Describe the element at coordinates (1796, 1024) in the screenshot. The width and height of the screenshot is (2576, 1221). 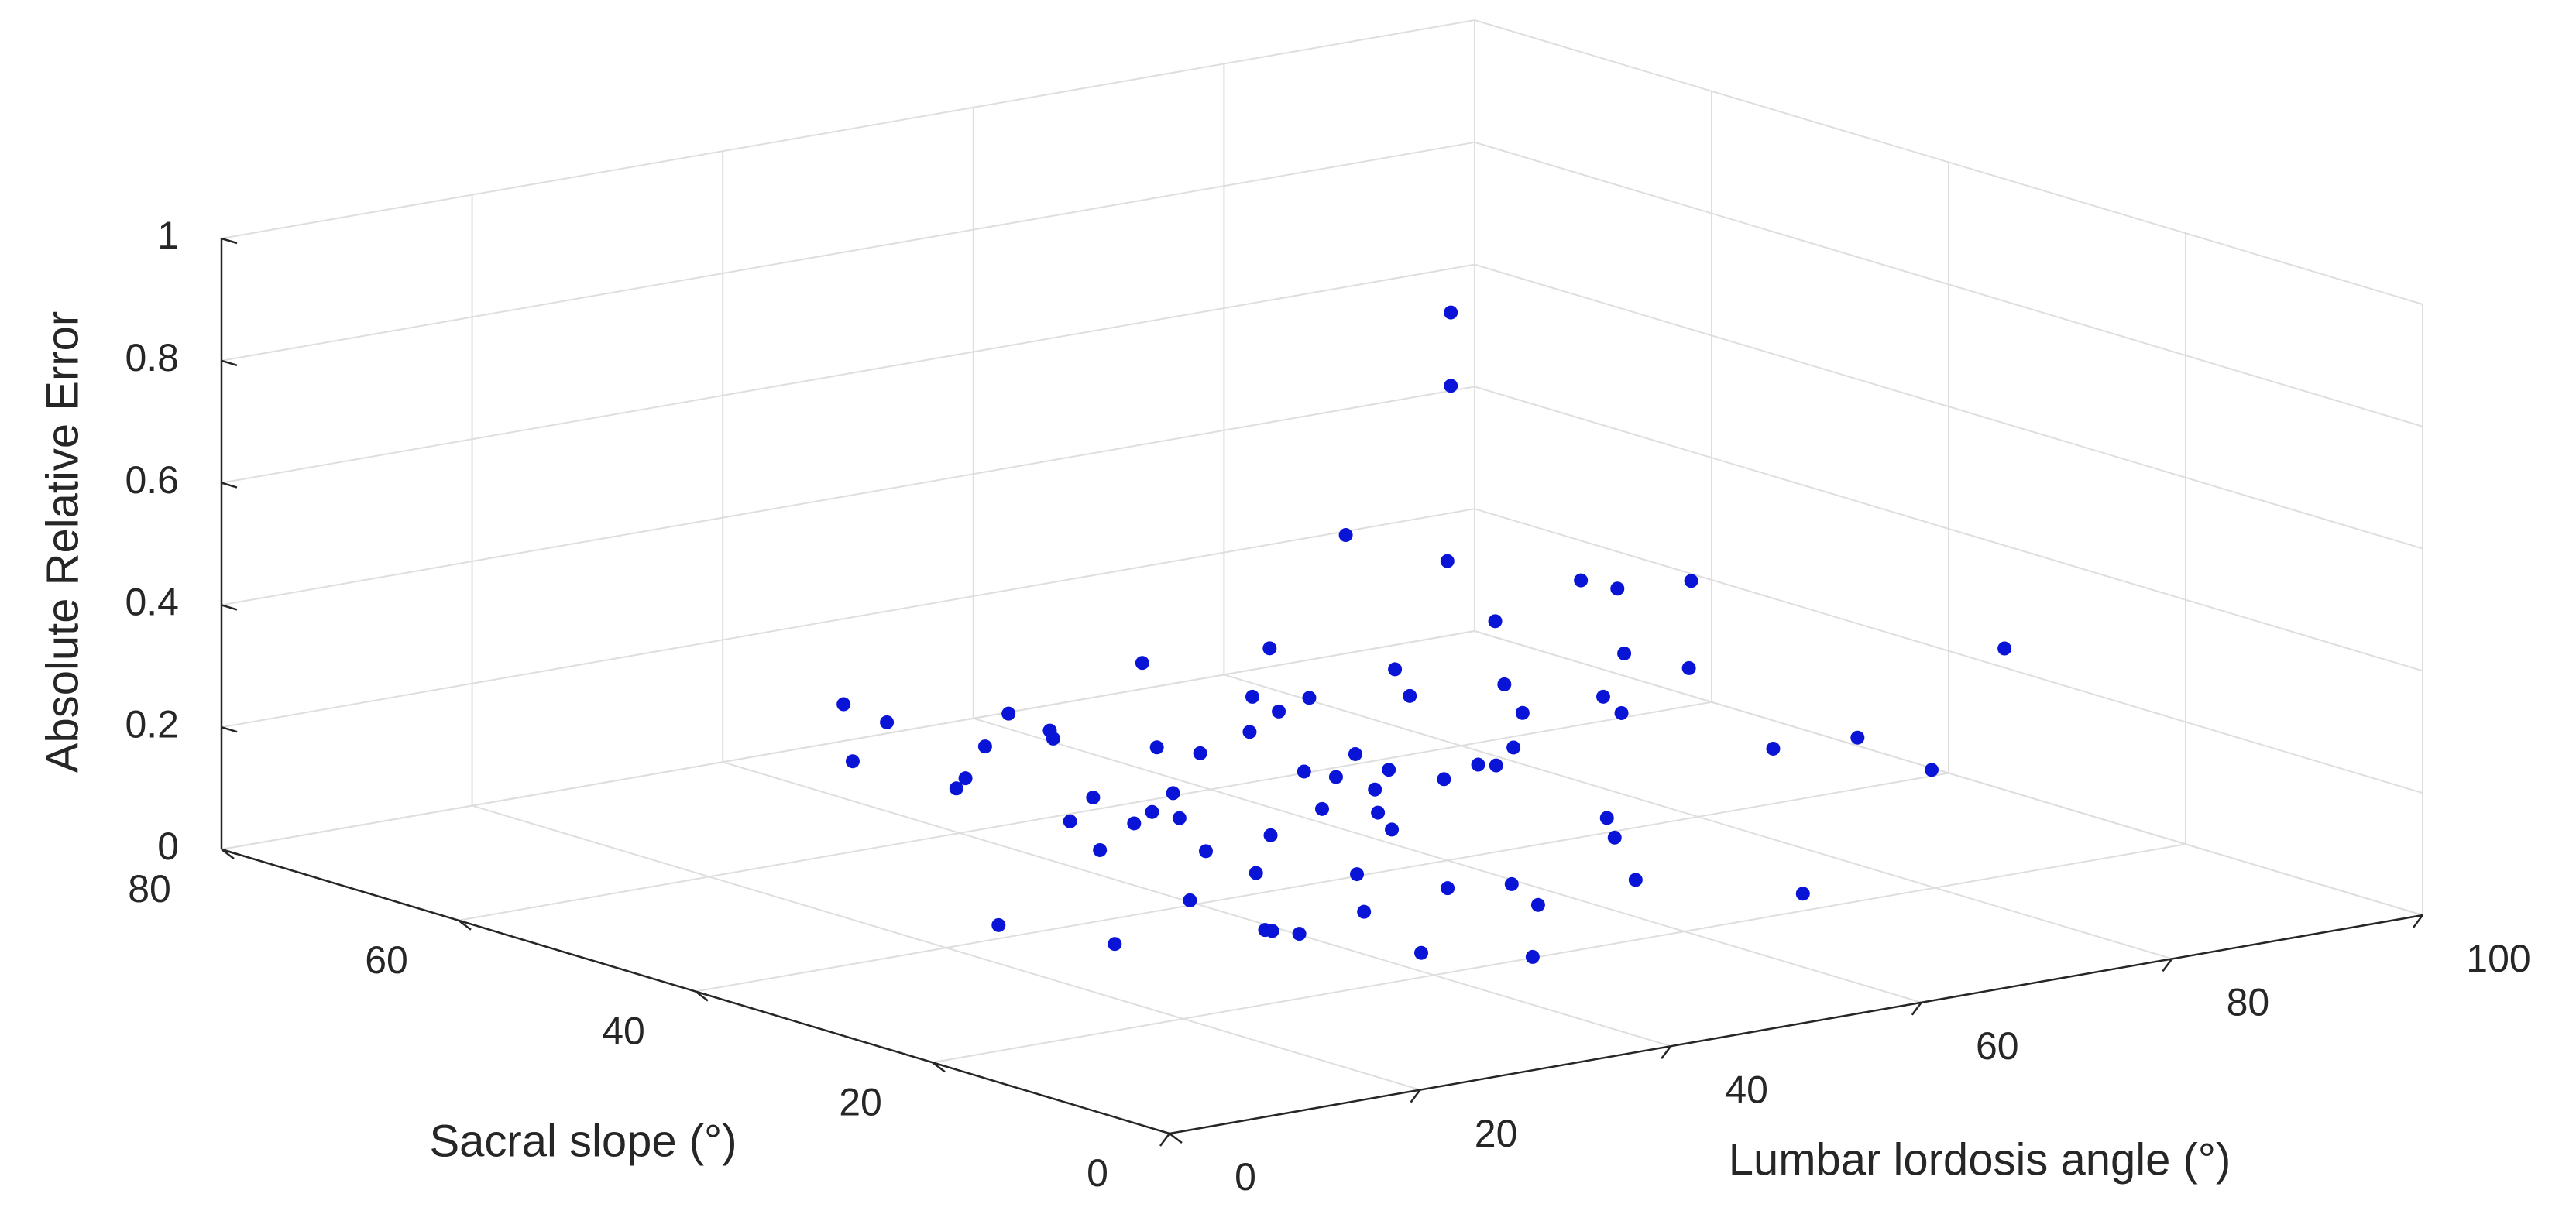
I see `x-axis` at that location.